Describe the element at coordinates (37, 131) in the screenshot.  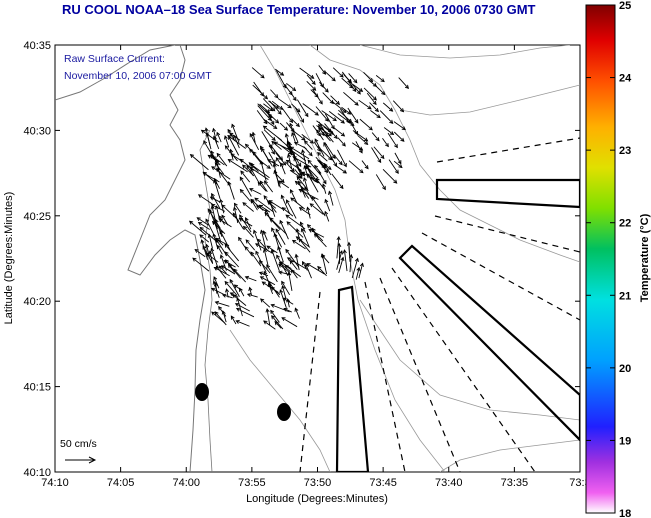
I see `y-tick-label: 40:30` at that location.